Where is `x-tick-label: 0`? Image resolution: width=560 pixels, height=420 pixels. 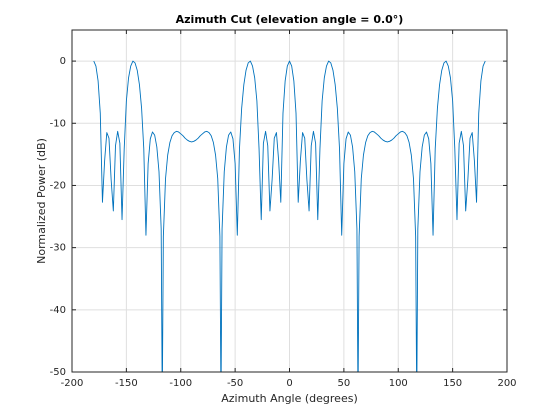 x-tick-label: 0 is located at coordinates (289, 383).